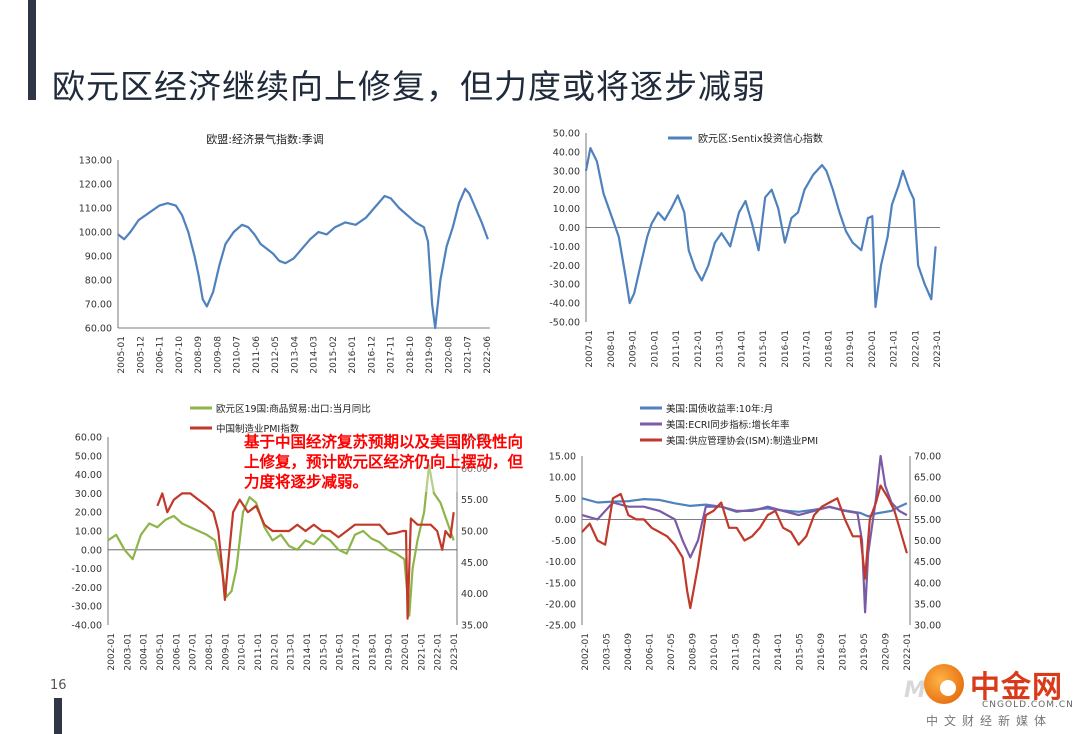  I want to click on x-tick-label: 2021-07, so click(469, 355).